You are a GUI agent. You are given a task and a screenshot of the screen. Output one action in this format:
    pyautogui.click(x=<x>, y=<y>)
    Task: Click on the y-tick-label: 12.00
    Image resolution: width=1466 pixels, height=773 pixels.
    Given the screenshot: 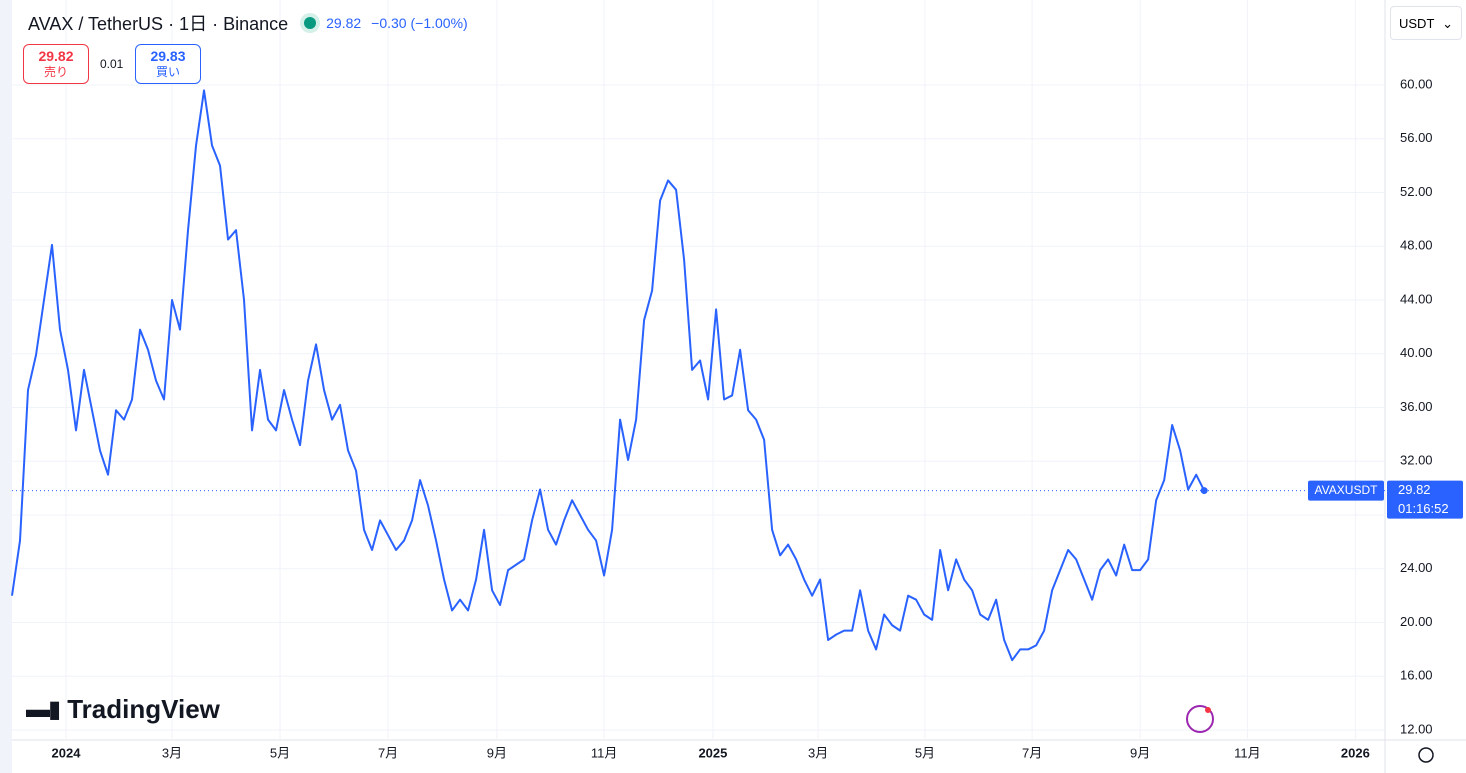 What is the action you would take?
    pyautogui.click(x=1416, y=728)
    